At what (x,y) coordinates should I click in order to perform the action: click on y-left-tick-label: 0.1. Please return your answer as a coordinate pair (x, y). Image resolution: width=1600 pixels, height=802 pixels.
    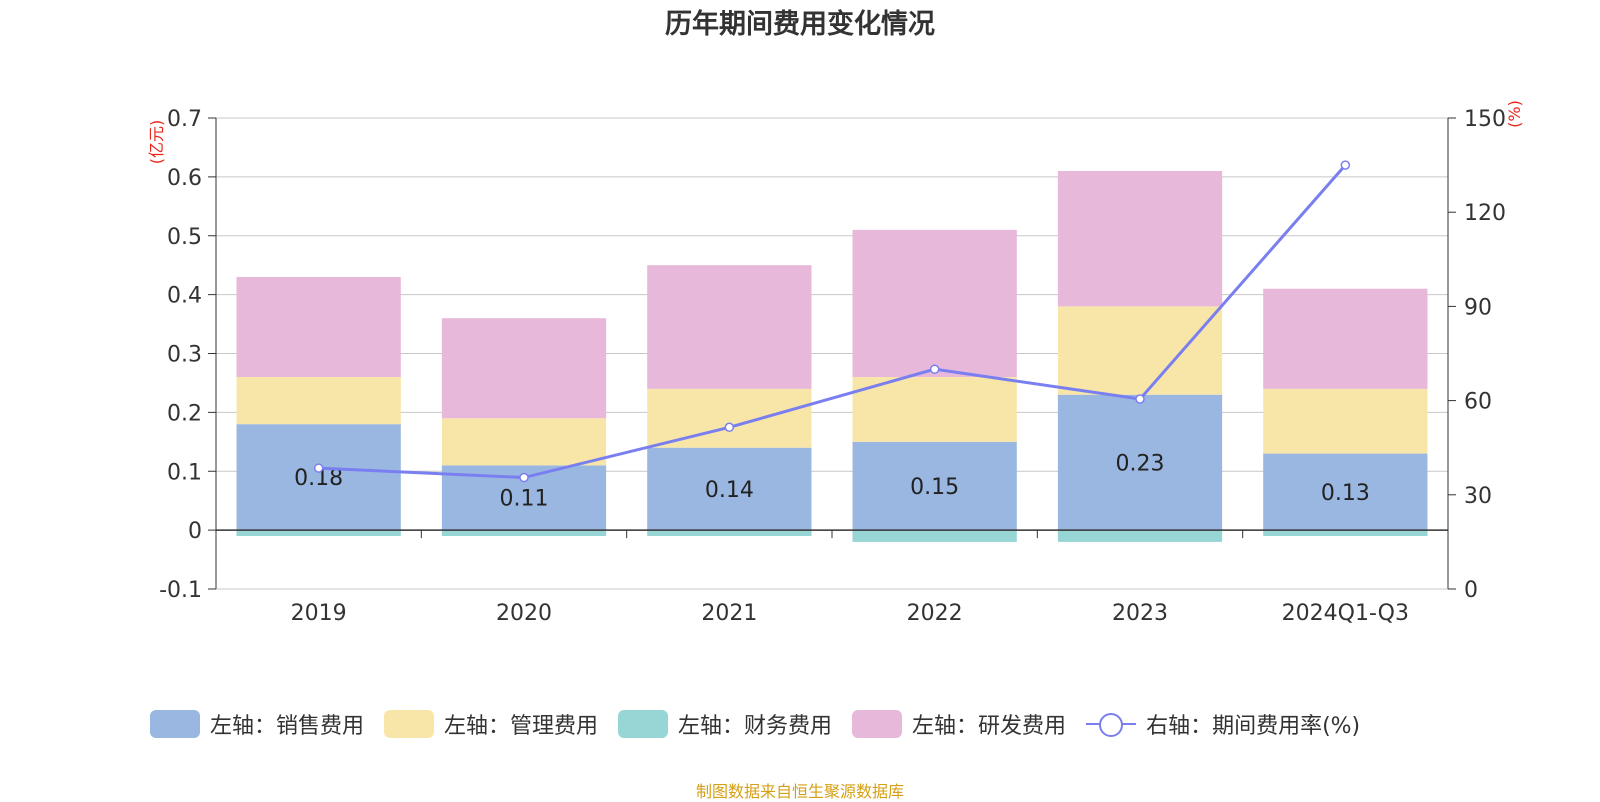
    Looking at the image, I should click on (184, 472).